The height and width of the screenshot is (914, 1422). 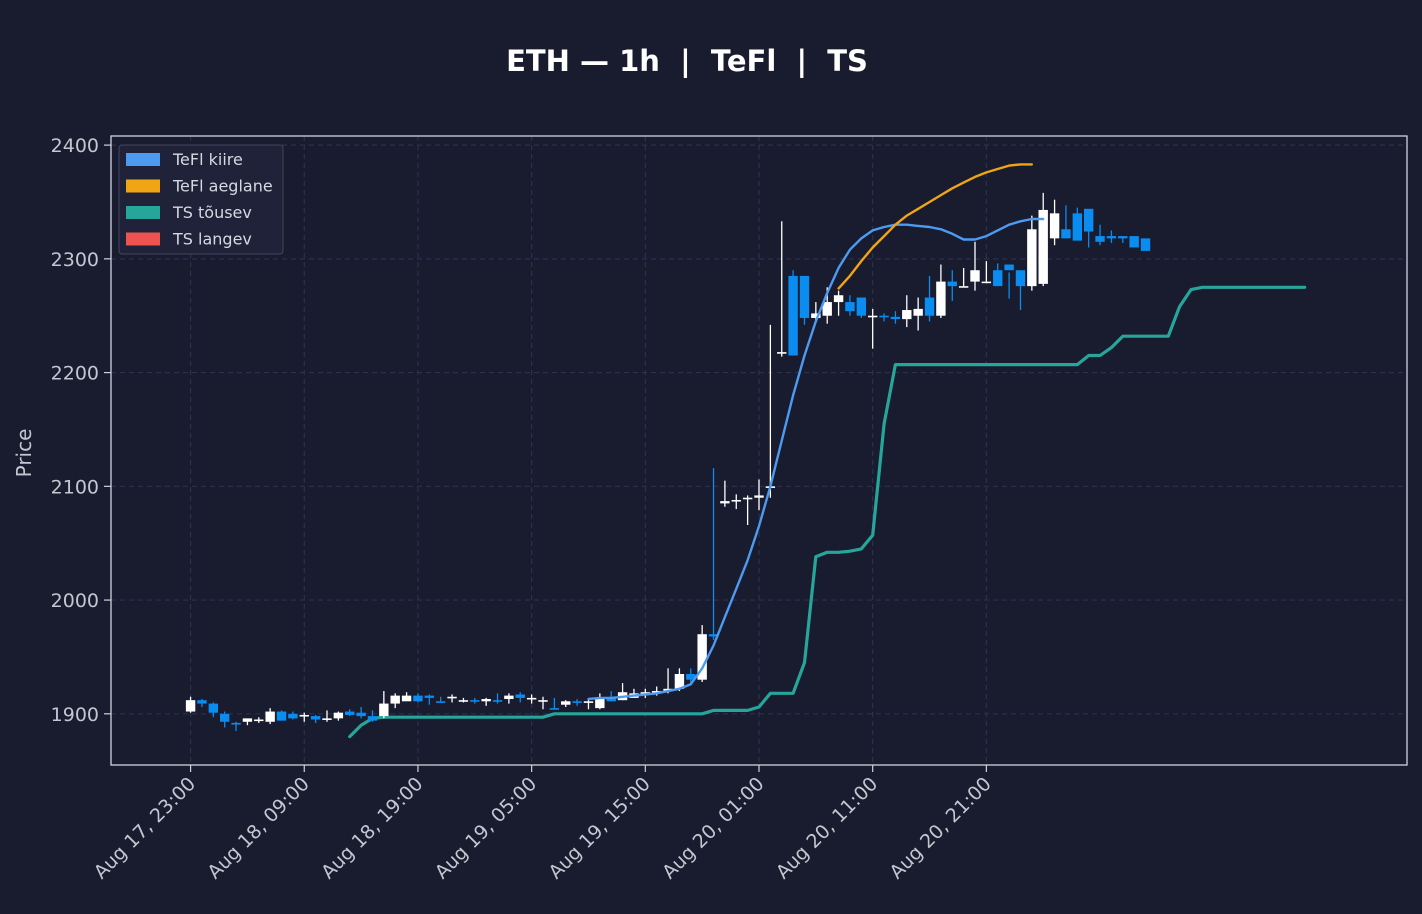 I want to click on legend: TeFl kiire TeFl aeglane TS tõusev TS langev, so click(x=201, y=199).